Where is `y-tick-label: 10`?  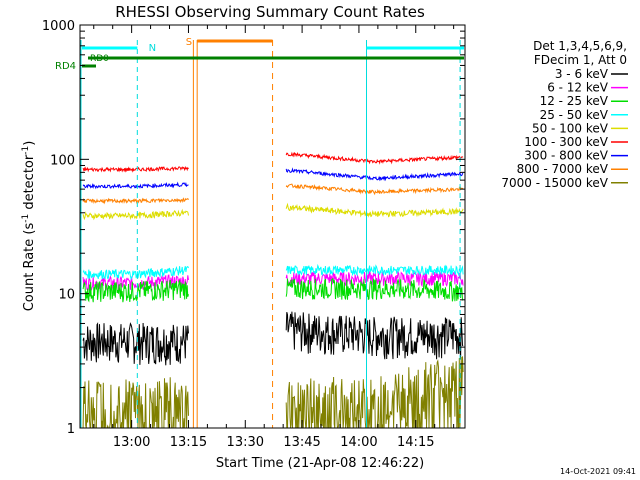
y-tick-label: 10 is located at coordinates (66, 295).